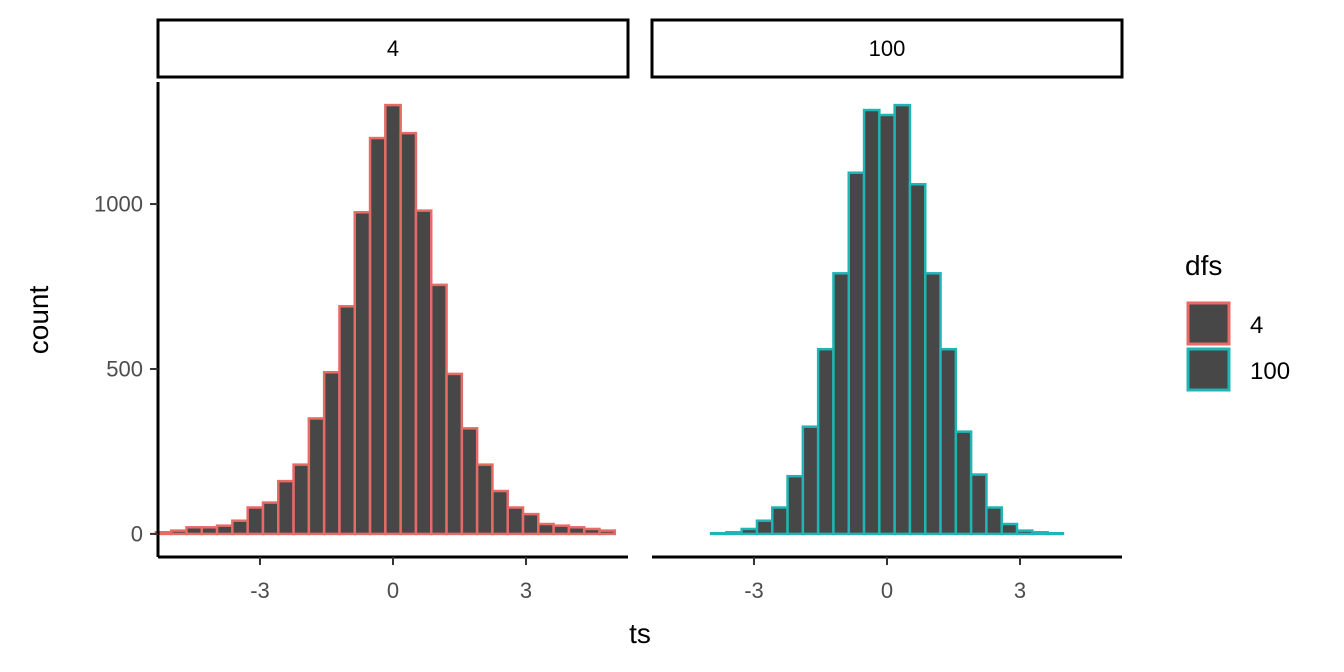 The height and width of the screenshot is (672, 1344). I want to click on y-tick-label: 500, so click(124, 368).